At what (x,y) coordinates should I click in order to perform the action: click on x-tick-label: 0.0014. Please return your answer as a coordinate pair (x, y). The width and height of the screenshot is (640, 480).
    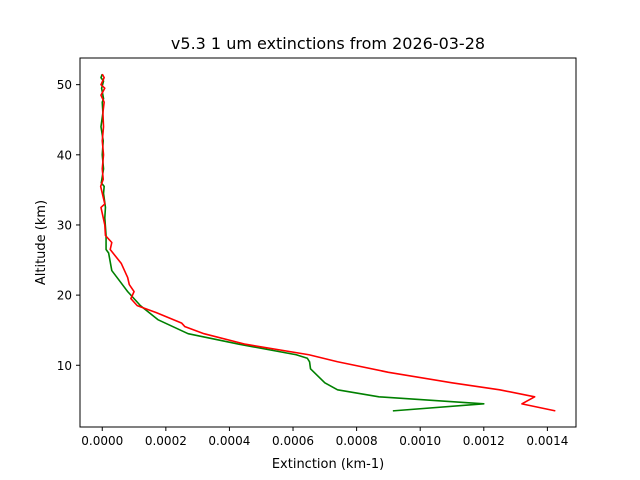
    Looking at the image, I should click on (547, 441).